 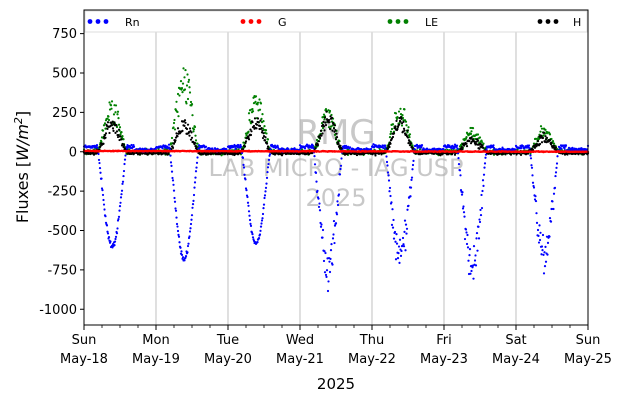 What do you see at coordinates (84, 340) in the screenshot?
I see `x-tick-label-day: Sun` at bounding box center [84, 340].